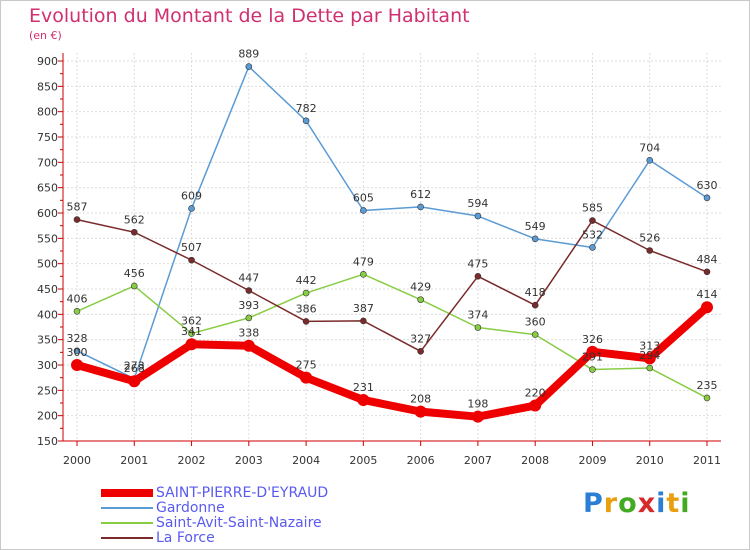 The width and height of the screenshot is (750, 550). Describe the element at coordinates (306, 308) in the screenshot. I see `data-label: 386` at that location.